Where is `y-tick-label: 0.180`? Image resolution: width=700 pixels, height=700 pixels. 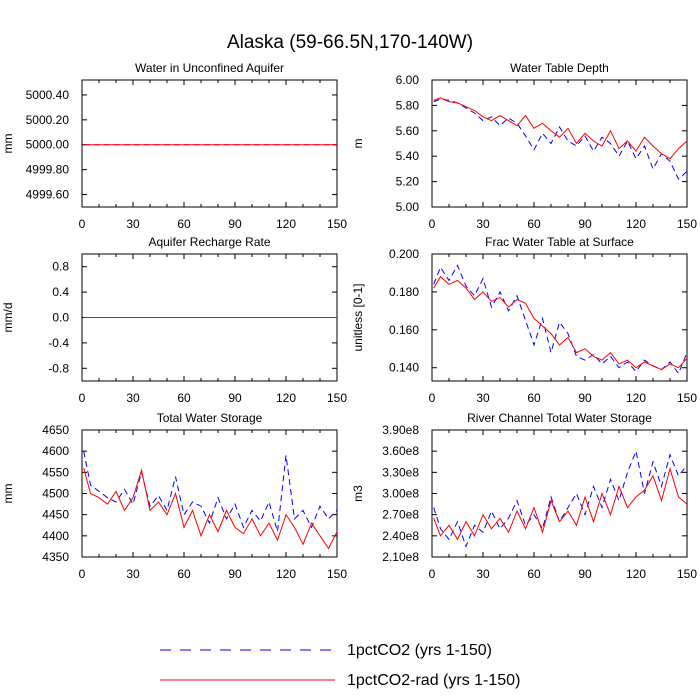
y-tick-label: 0.180 is located at coordinates (404, 292).